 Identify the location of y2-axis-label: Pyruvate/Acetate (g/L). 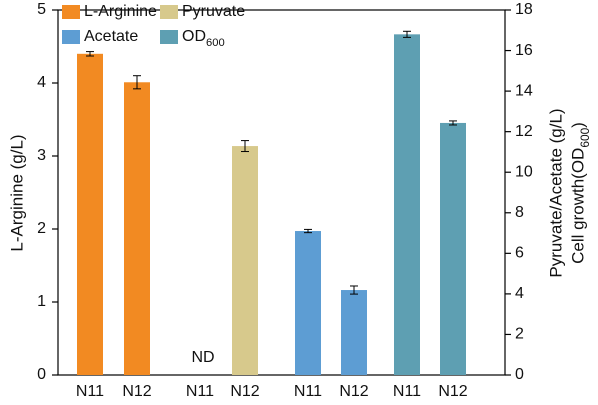
(555, 192).